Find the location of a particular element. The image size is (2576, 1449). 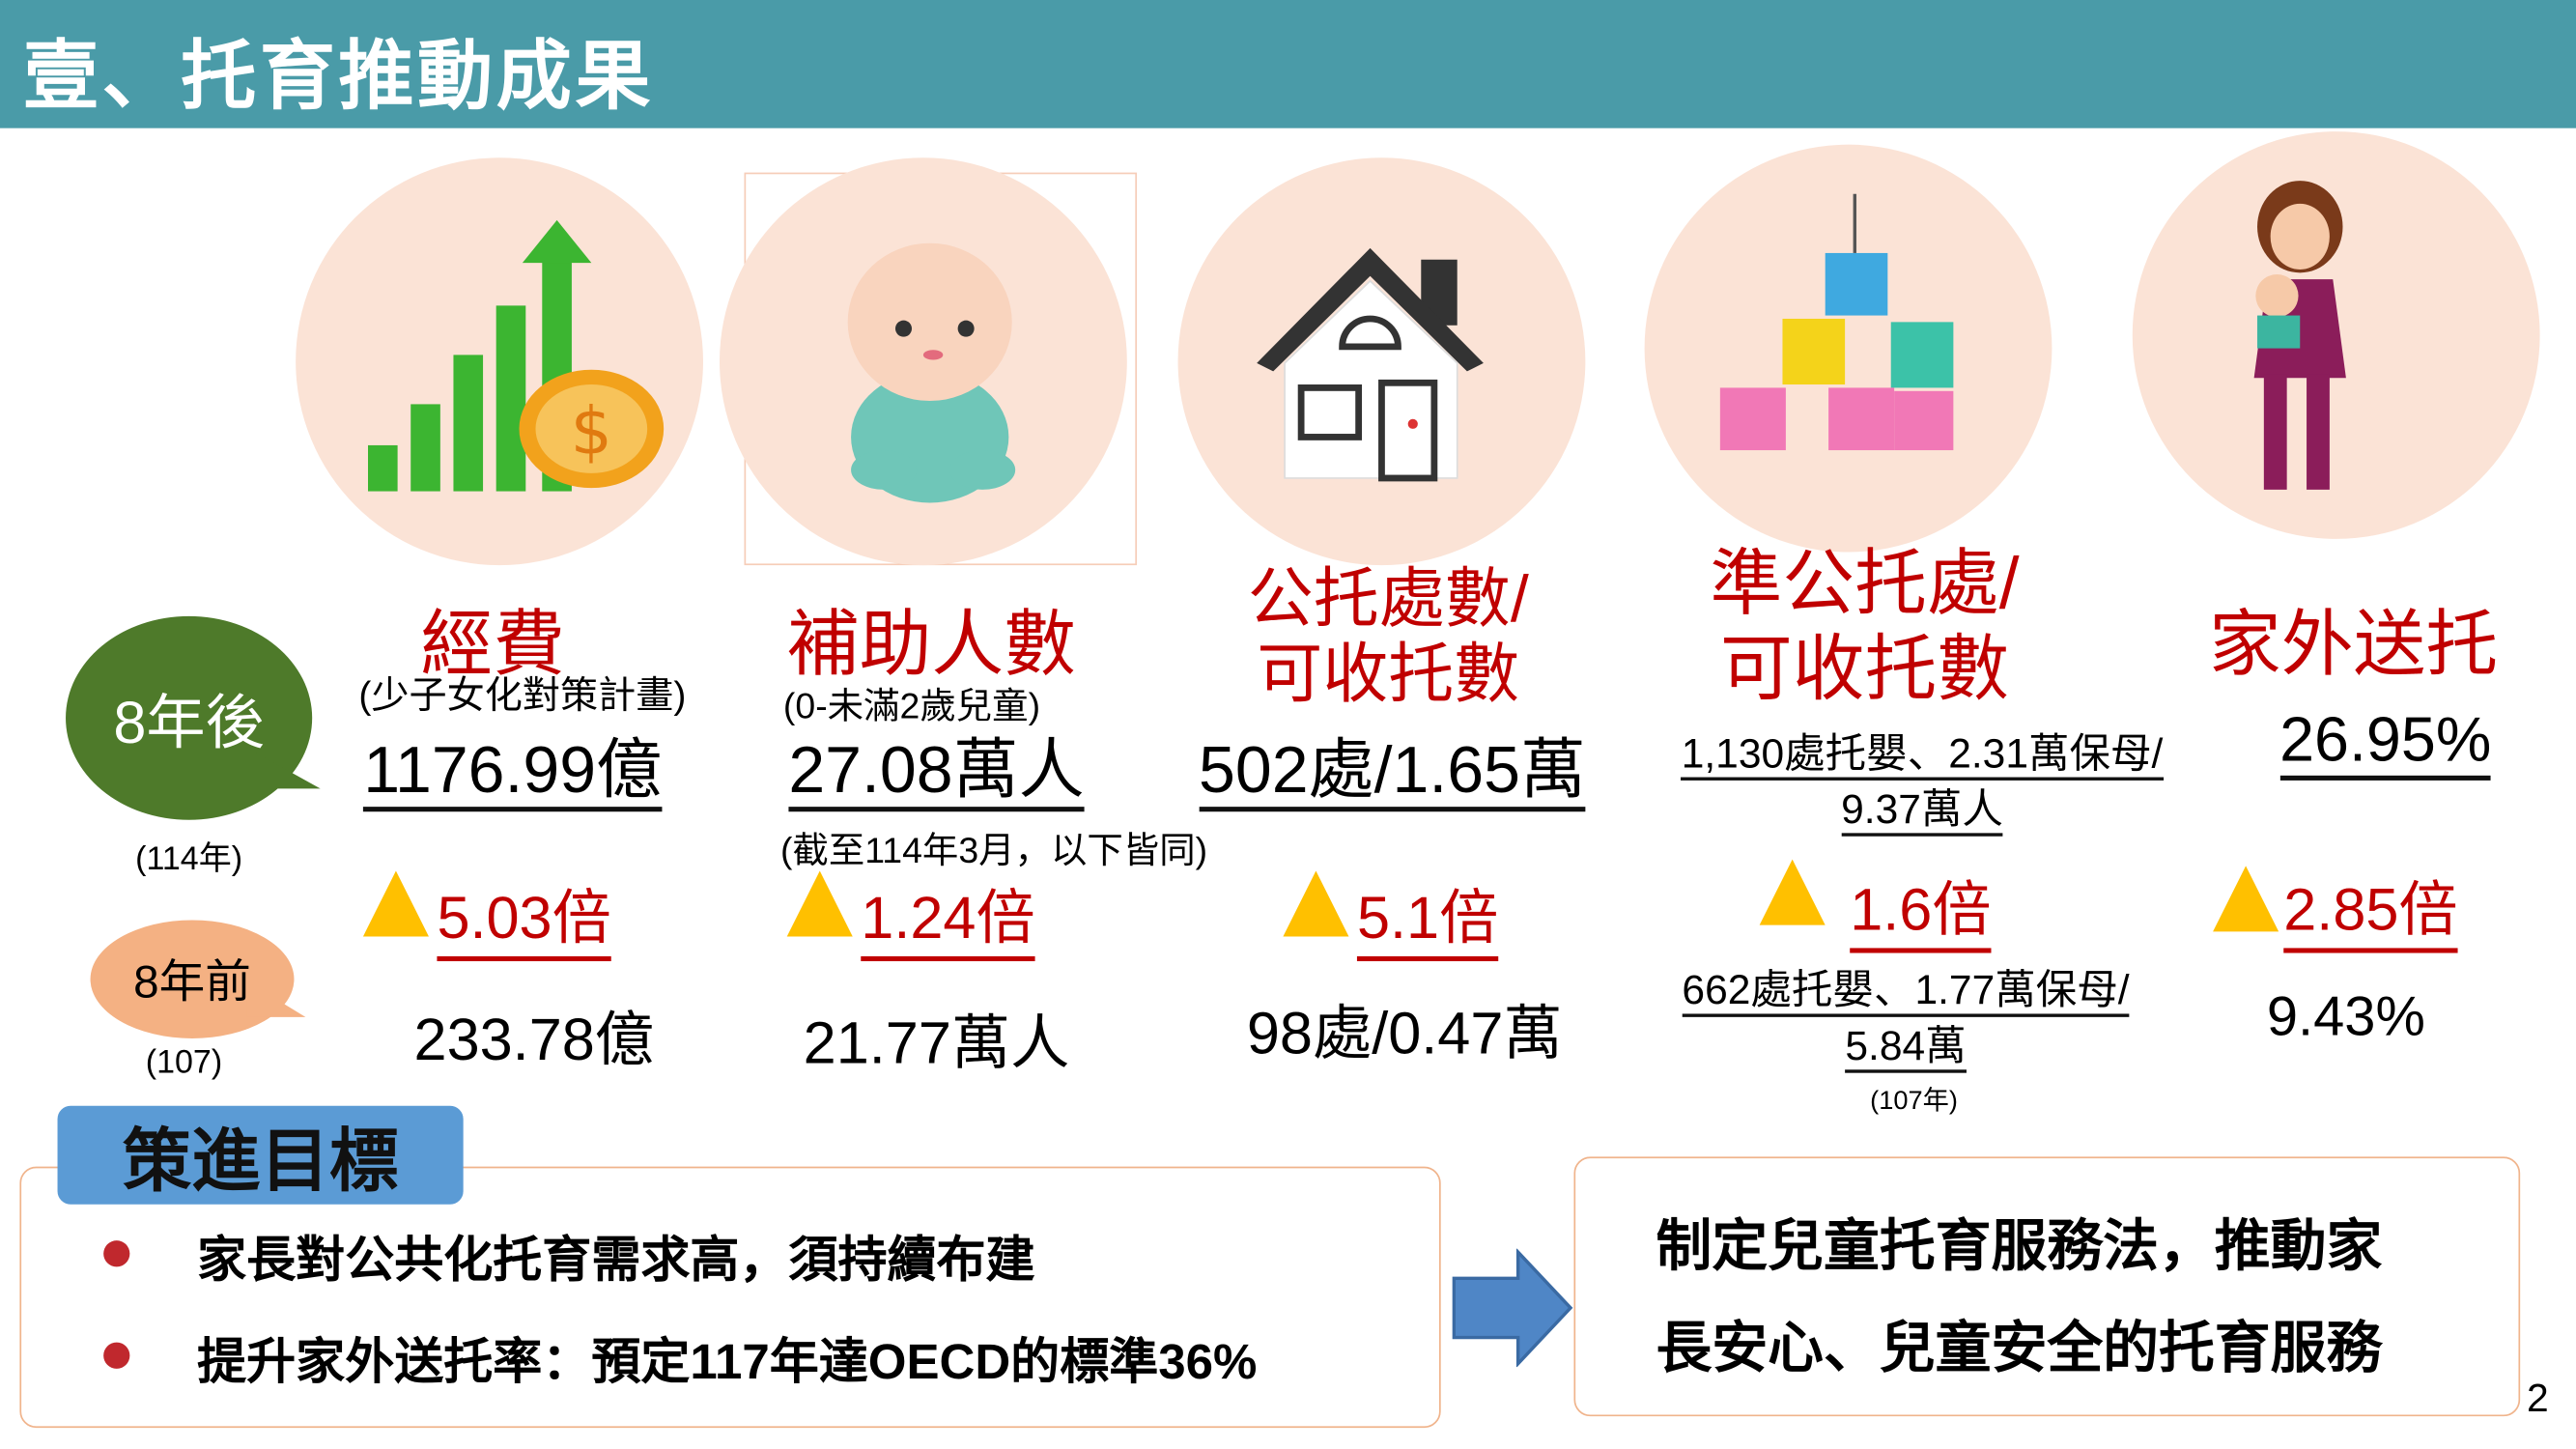

goals-box is located at coordinates (730, 1297).